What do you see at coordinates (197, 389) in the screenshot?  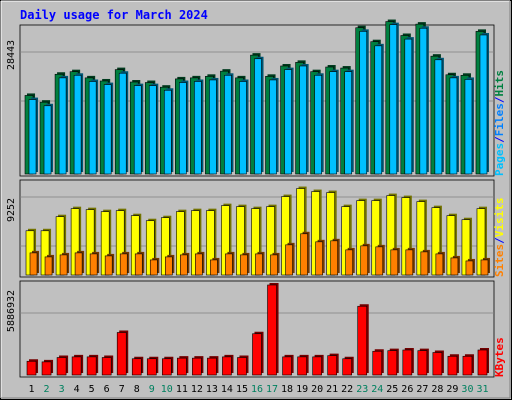 I see `x-tick-label: 12` at bounding box center [197, 389].